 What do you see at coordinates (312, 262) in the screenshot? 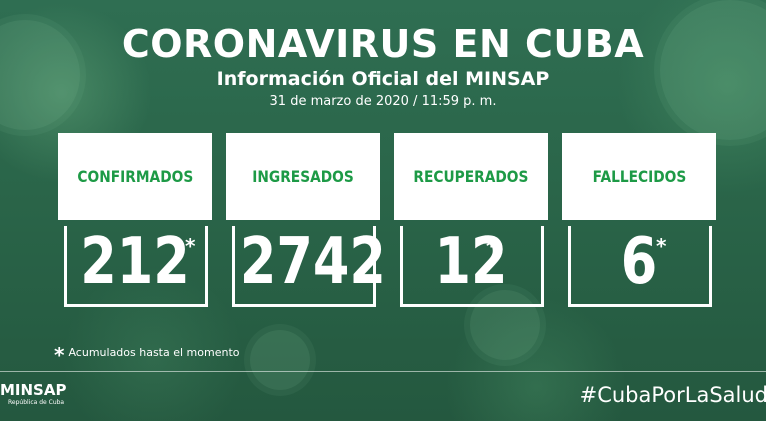
I see `card-value: 2742` at bounding box center [312, 262].